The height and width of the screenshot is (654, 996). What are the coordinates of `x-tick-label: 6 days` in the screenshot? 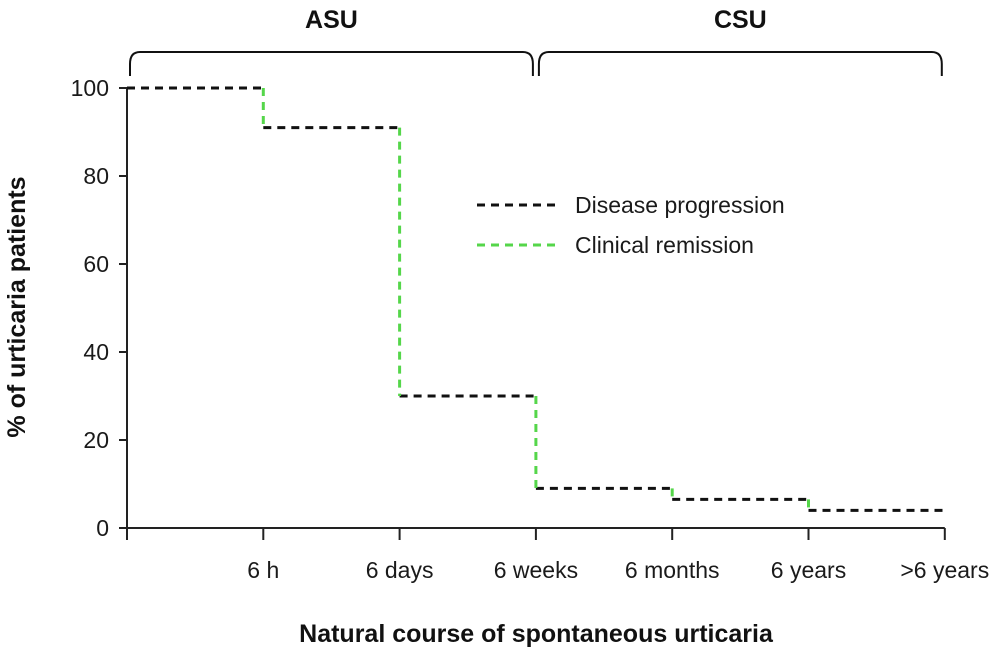 It's located at (400, 570).